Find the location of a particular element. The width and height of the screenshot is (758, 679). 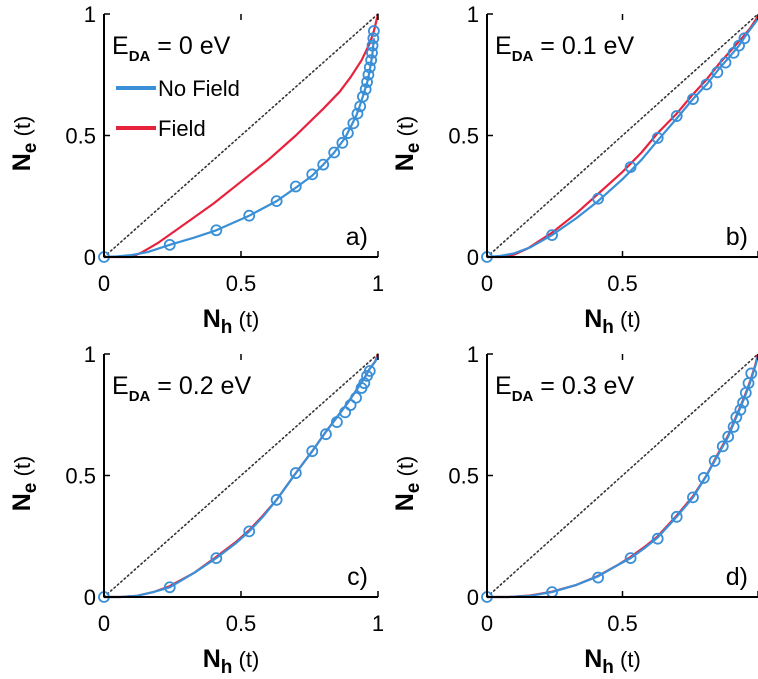

edA-annotation: EDA = 0.1 eV is located at coordinates (564, 48).